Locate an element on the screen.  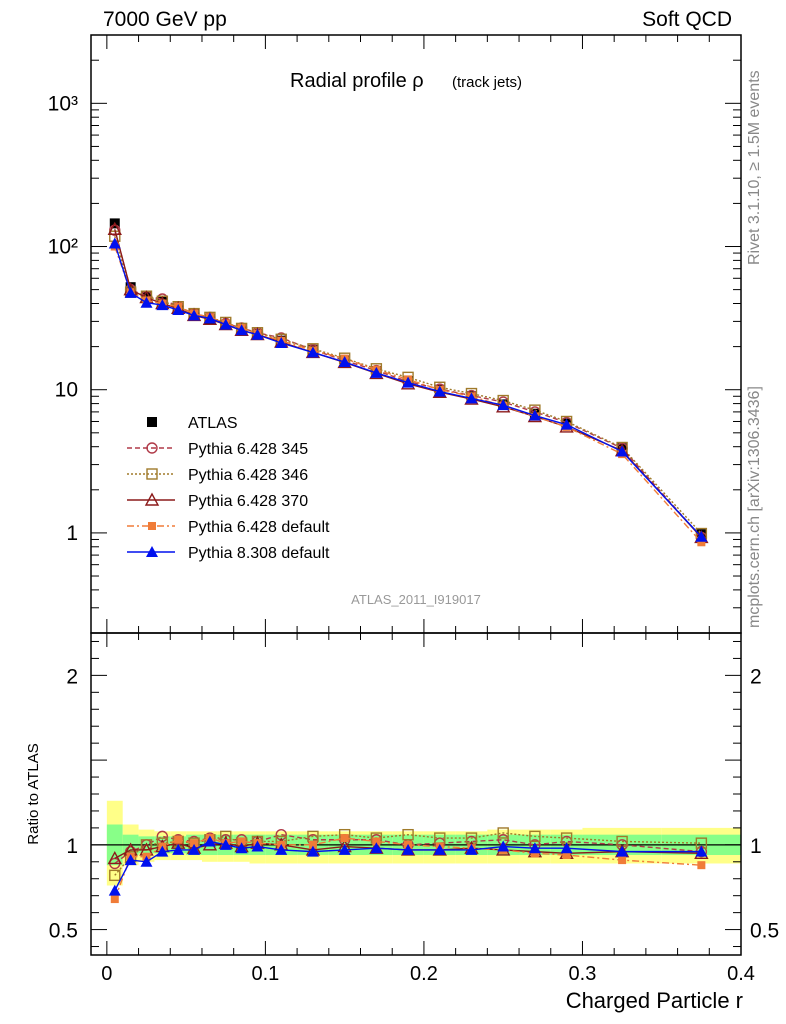
y-tick-label-main: 10² is located at coordinates (63, 247).